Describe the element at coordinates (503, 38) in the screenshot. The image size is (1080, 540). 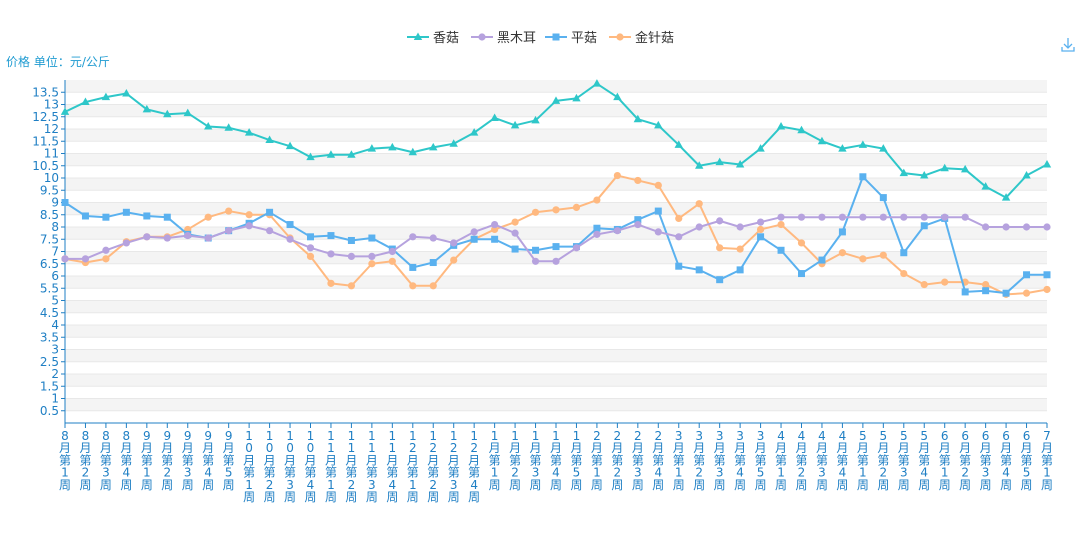
I see `legend-item: 黑木耳` at that location.